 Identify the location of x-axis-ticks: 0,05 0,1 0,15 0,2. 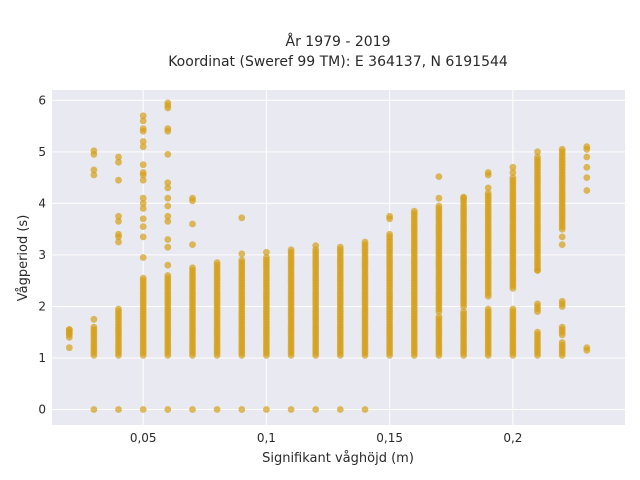
(326, 438).